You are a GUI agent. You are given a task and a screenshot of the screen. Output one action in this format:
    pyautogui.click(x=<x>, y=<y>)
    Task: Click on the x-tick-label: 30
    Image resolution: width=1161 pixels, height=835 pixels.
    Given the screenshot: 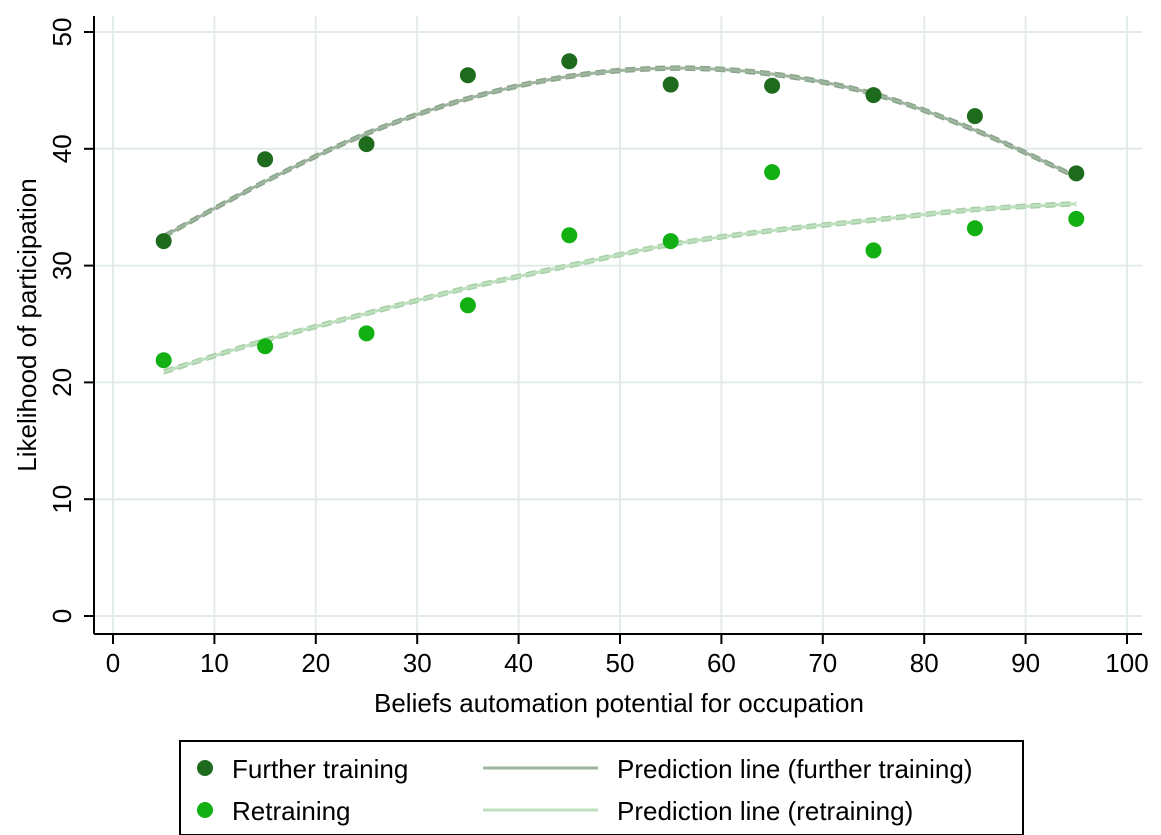 What is the action you would take?
    pyautogui.click(x=417, y=663)
    